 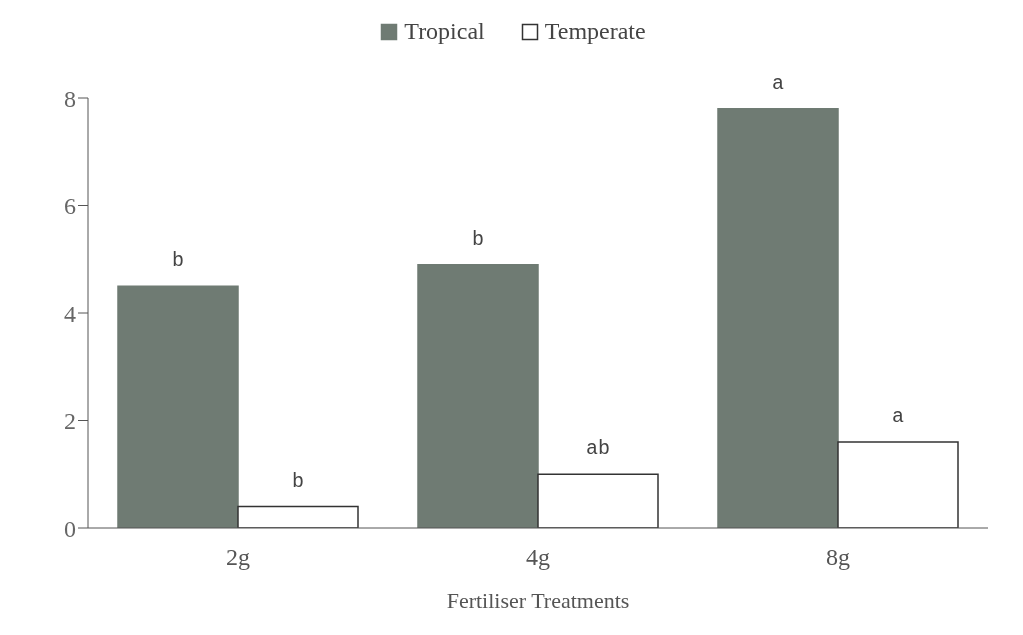 I want to click on legend-label: Temperate, so click(x=594, y=31).